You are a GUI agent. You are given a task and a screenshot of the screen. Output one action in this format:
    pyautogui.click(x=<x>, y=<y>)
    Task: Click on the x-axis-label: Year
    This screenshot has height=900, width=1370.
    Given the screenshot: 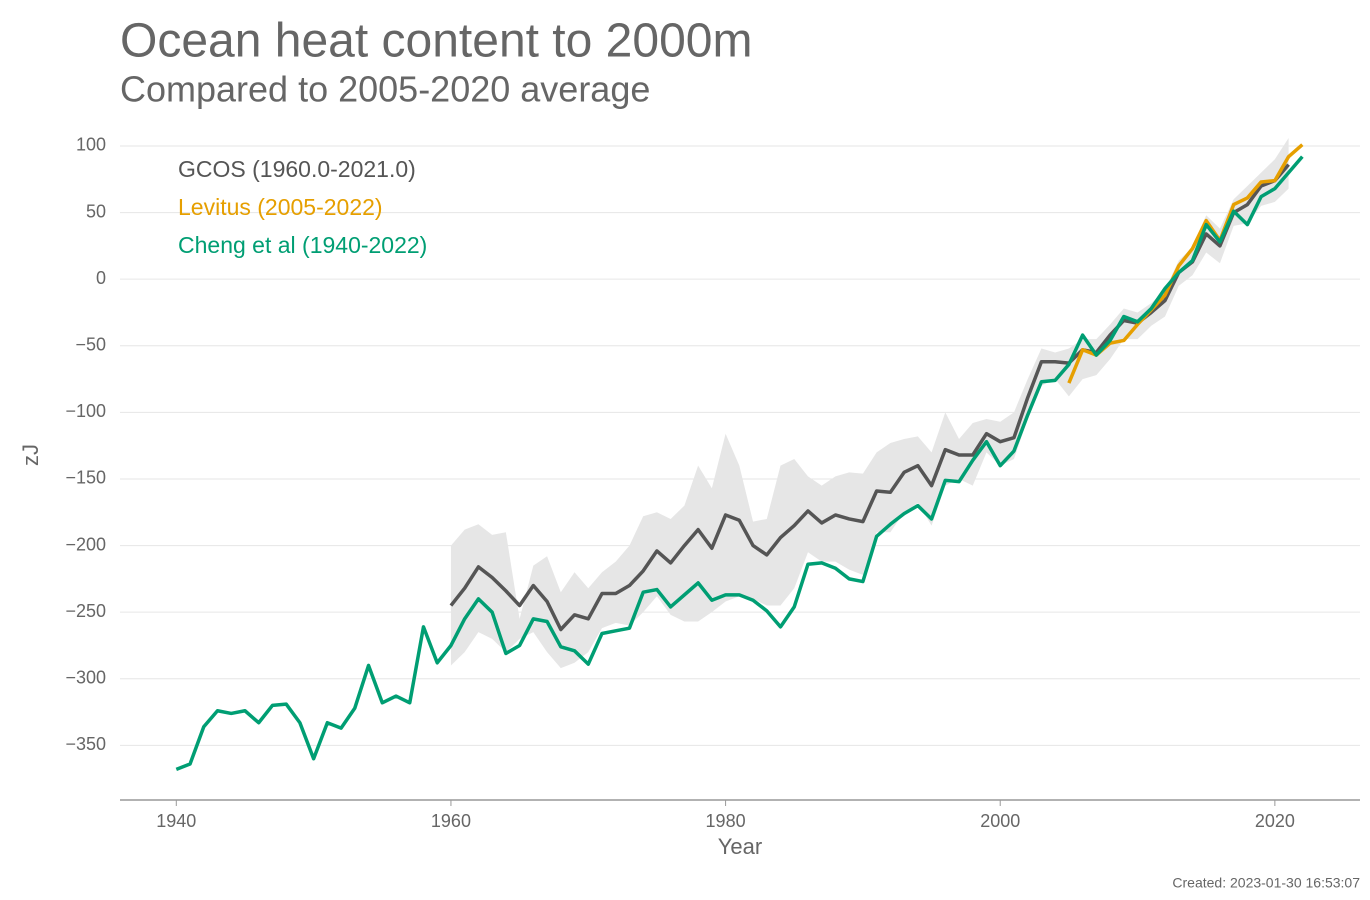 What is the action you would take?
    pyautogui.click(x=740, y=846)
    